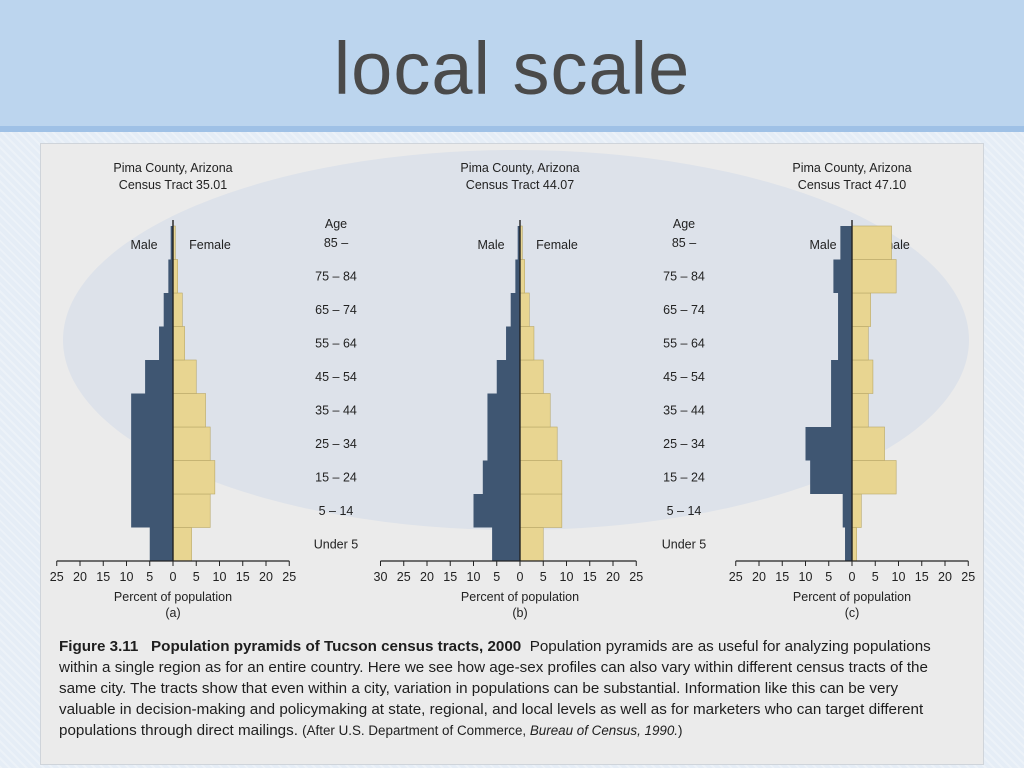  Describe the element at coordinates (496, 577) in the screenshot. I see `panel-2-tick-label-left-5: 5` at that location.